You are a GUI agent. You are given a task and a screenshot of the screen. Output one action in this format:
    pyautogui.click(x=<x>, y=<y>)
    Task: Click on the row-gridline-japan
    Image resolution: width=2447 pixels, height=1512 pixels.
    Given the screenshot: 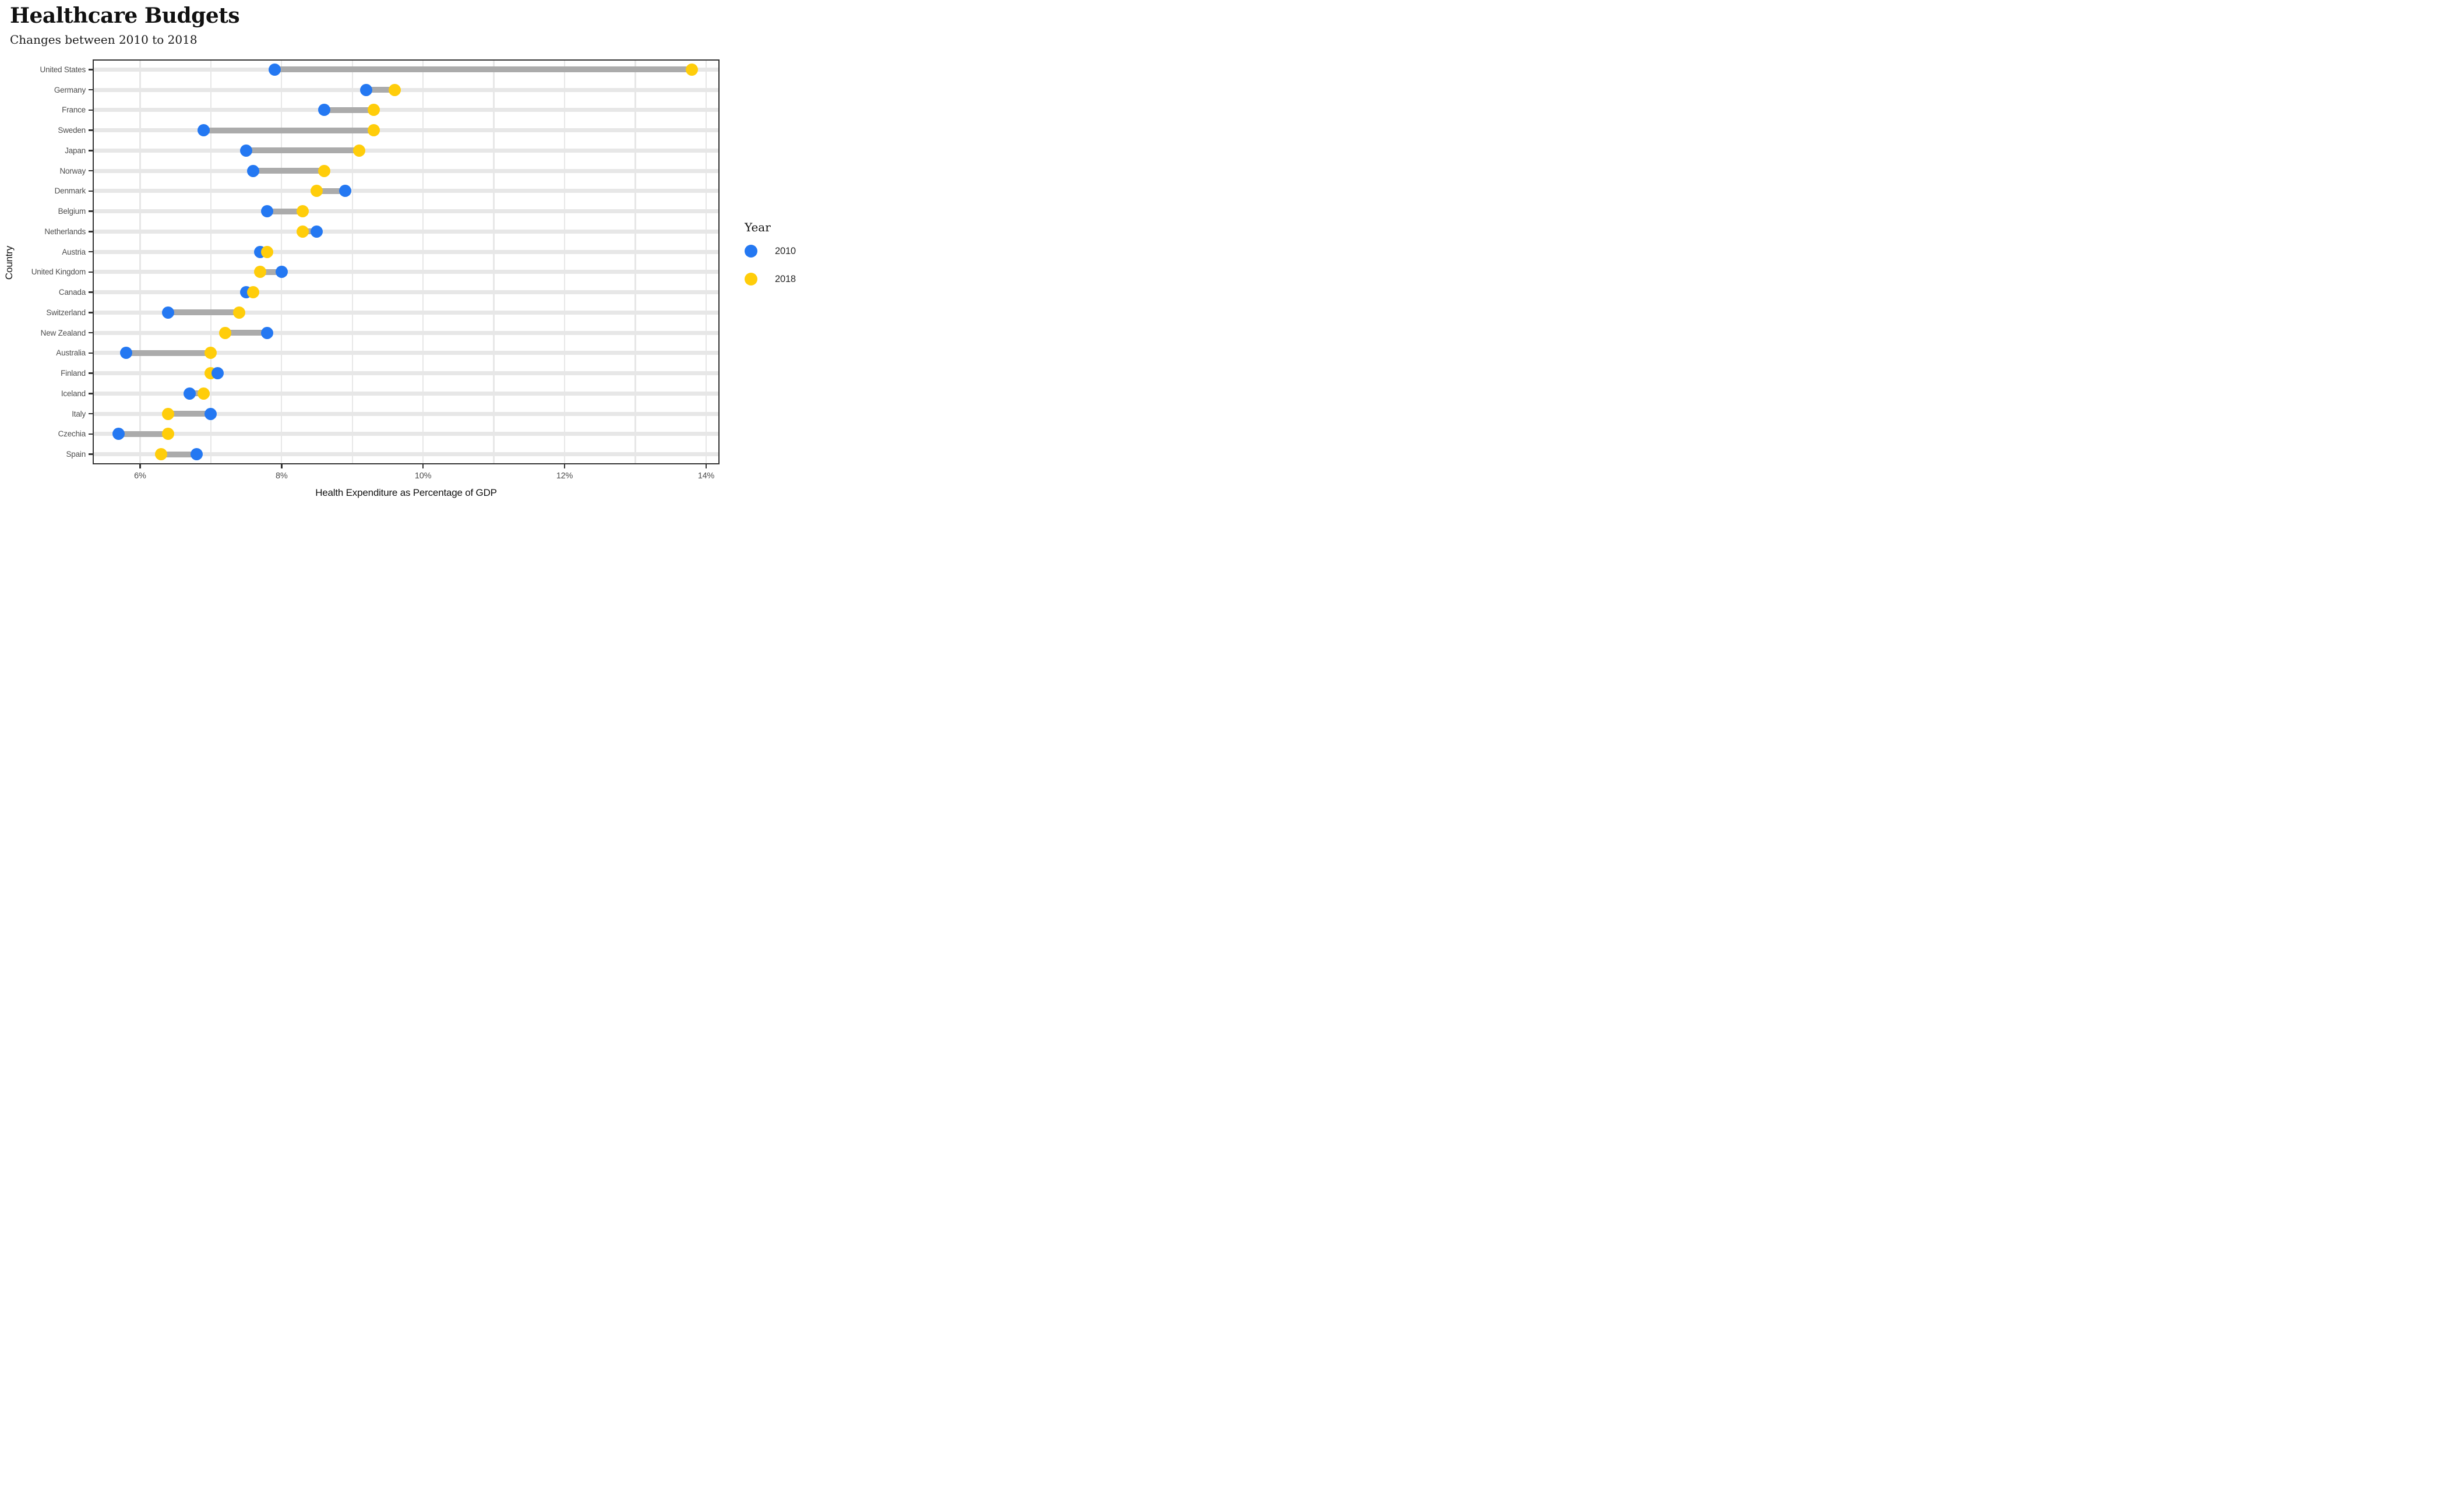 What is the action you would take?
    pyautogui.click(x=406, y=150)
    